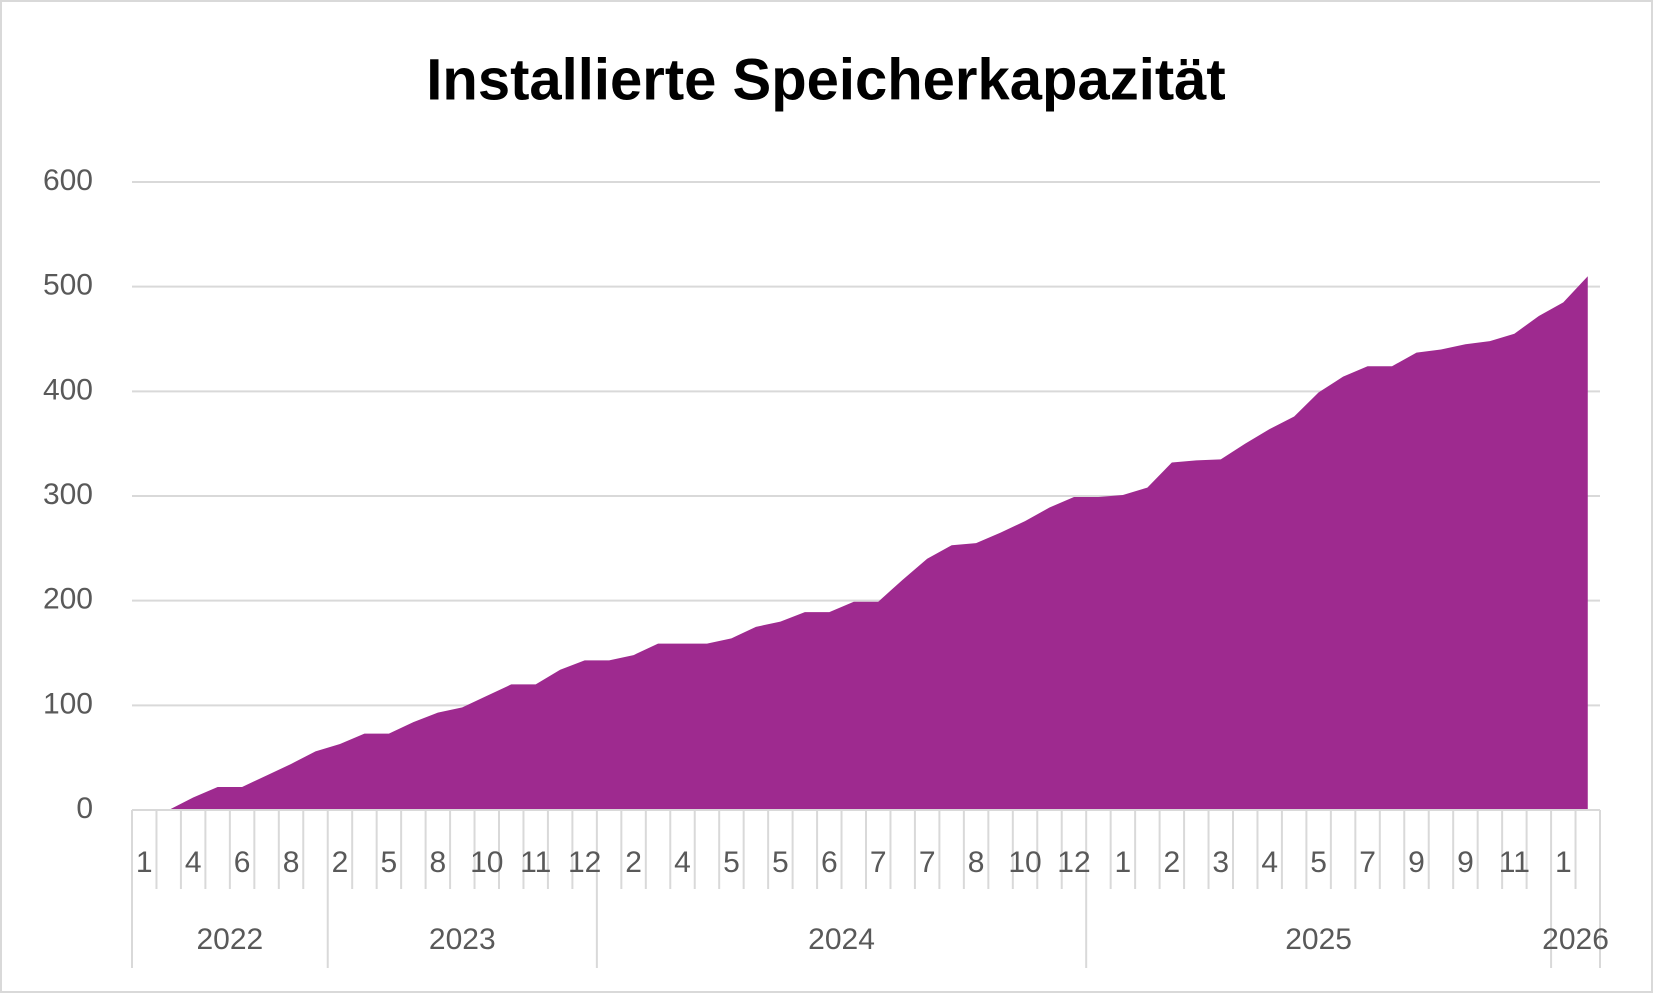 The image size is (1653, 993). I want to click on year-label: 2026, so click(1575, 939).